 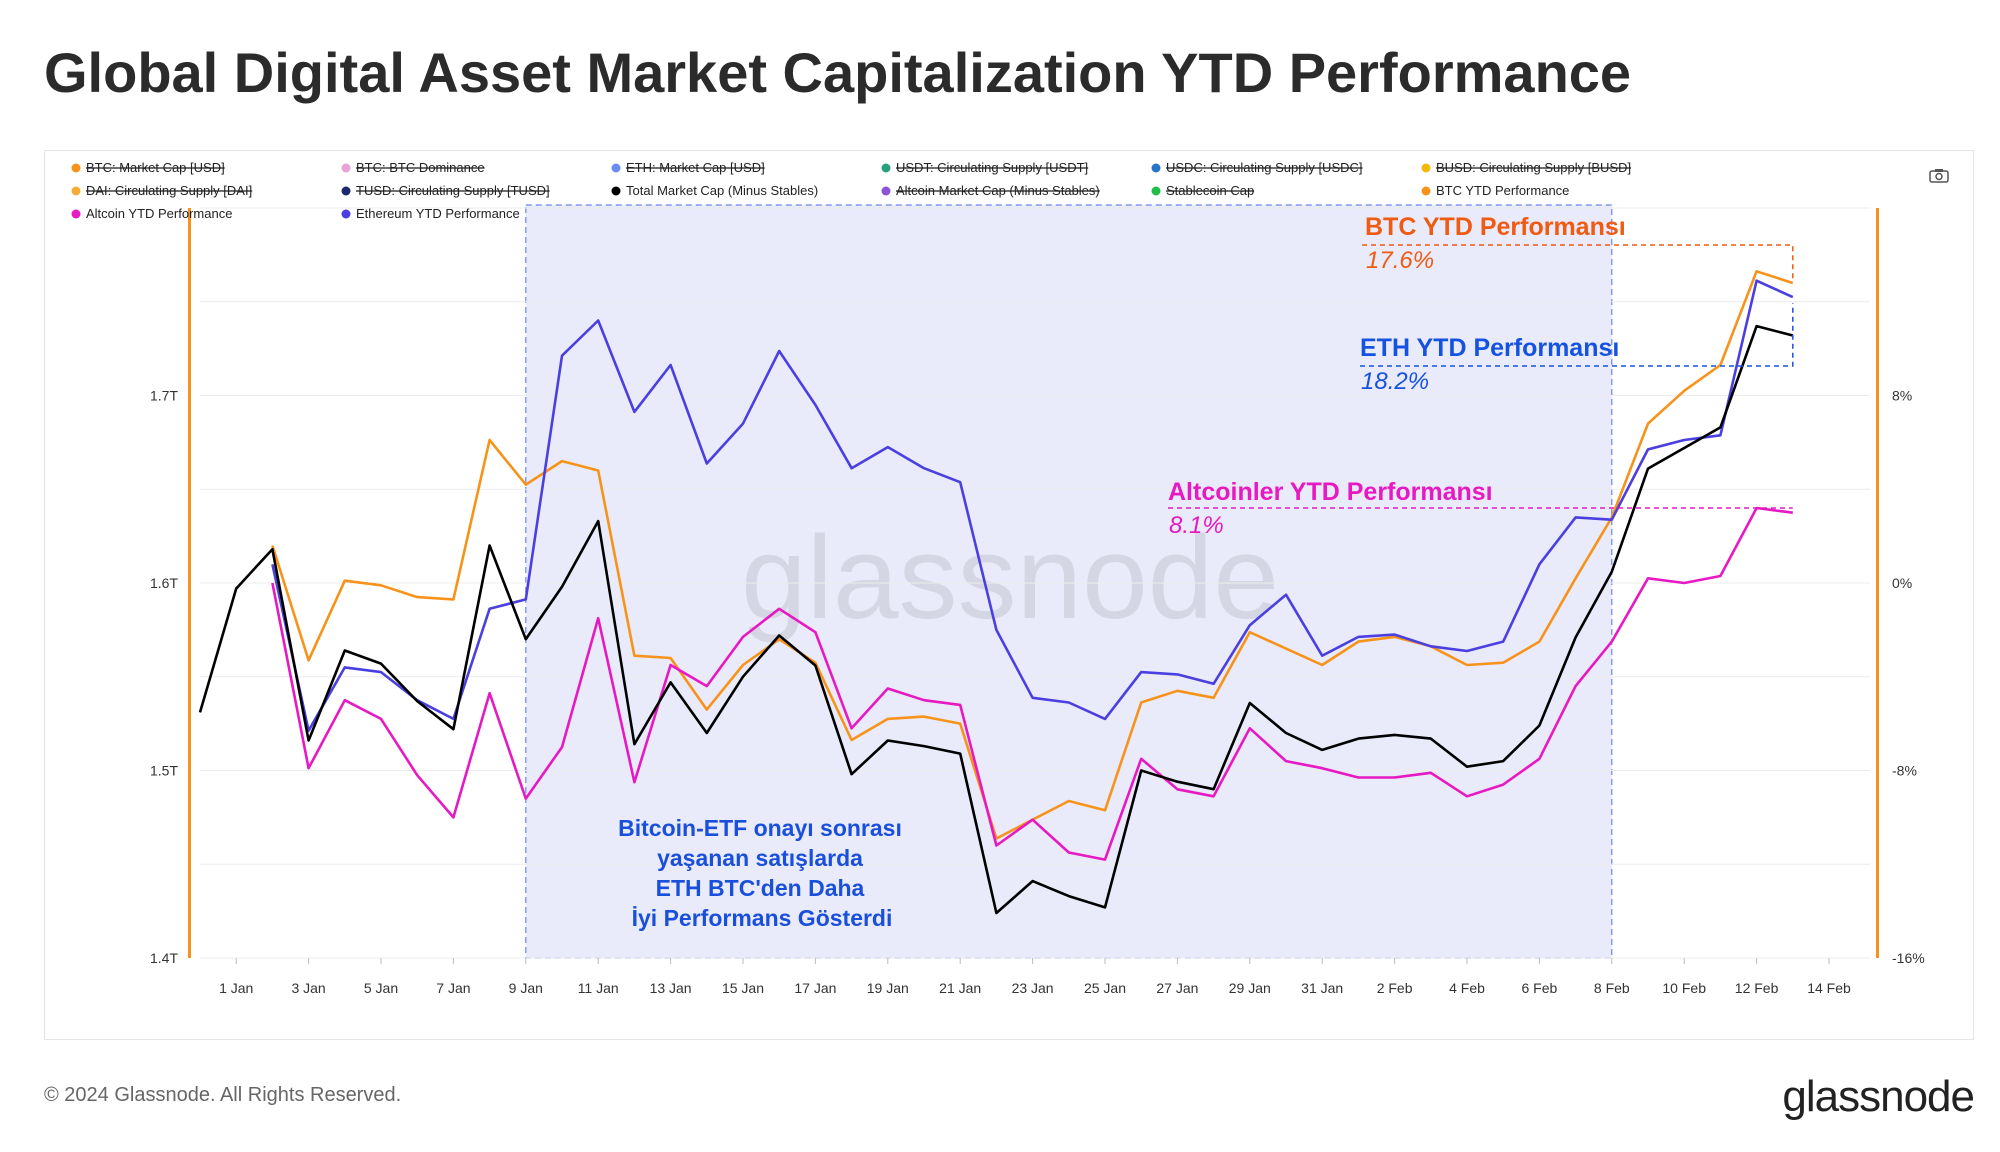 What do you see at coordinates (453, 988) in the screenshot?
I see `x-tick-label: 7 Jan` at bounding box center [453, 988].